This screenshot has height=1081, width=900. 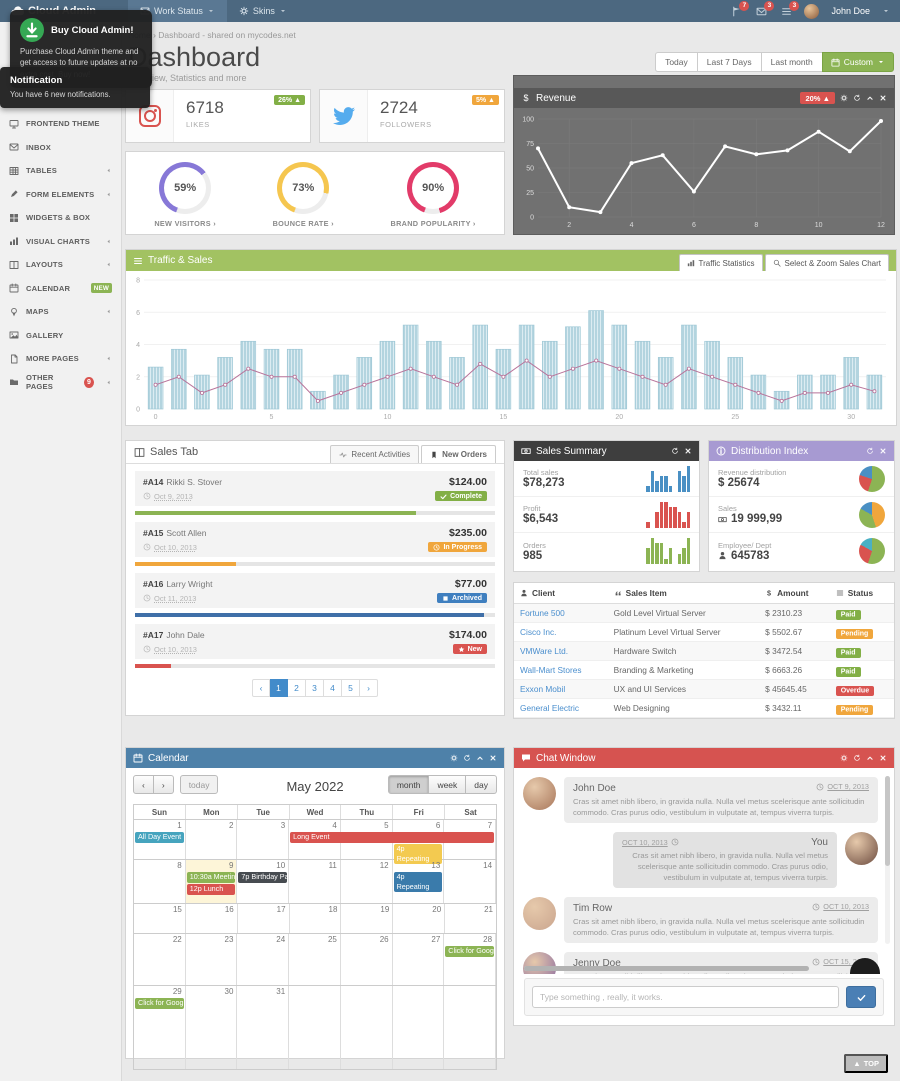 I want to click on range-button-last-7-days: Last 7 Days, so click(x=728, y=62).